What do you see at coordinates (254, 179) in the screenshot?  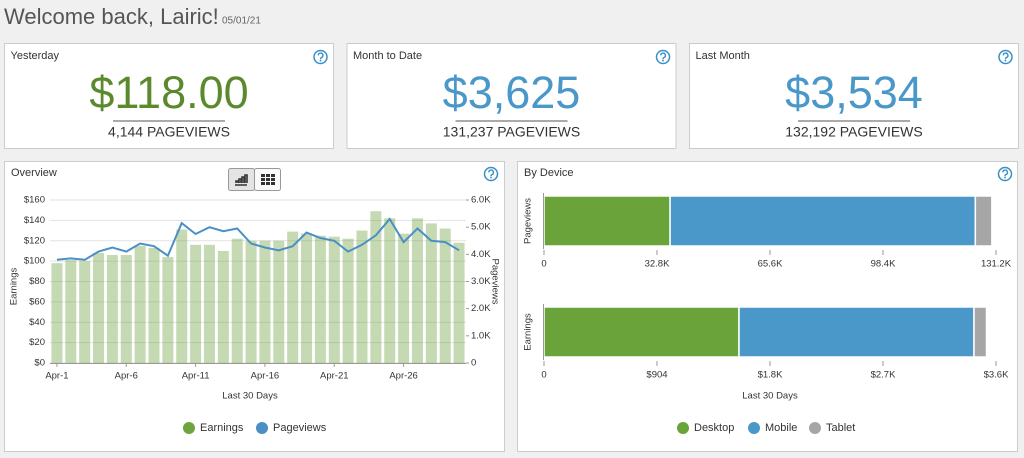 I see `chart-toggle` at bounding box center [254, 179].